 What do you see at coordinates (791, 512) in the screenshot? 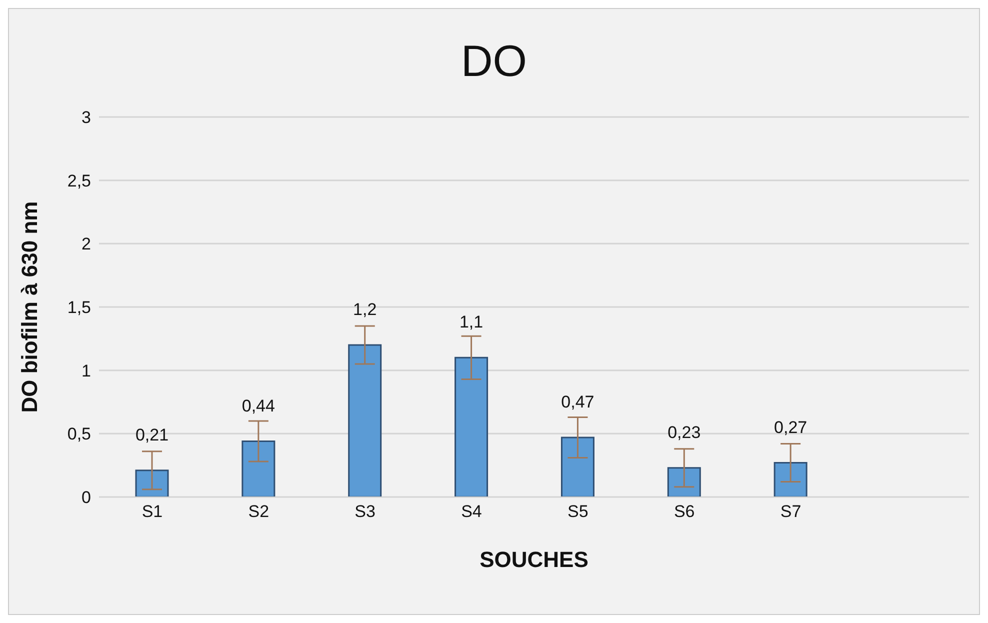
I see `x-tick-label: S7` at bounding box center [791, 512].